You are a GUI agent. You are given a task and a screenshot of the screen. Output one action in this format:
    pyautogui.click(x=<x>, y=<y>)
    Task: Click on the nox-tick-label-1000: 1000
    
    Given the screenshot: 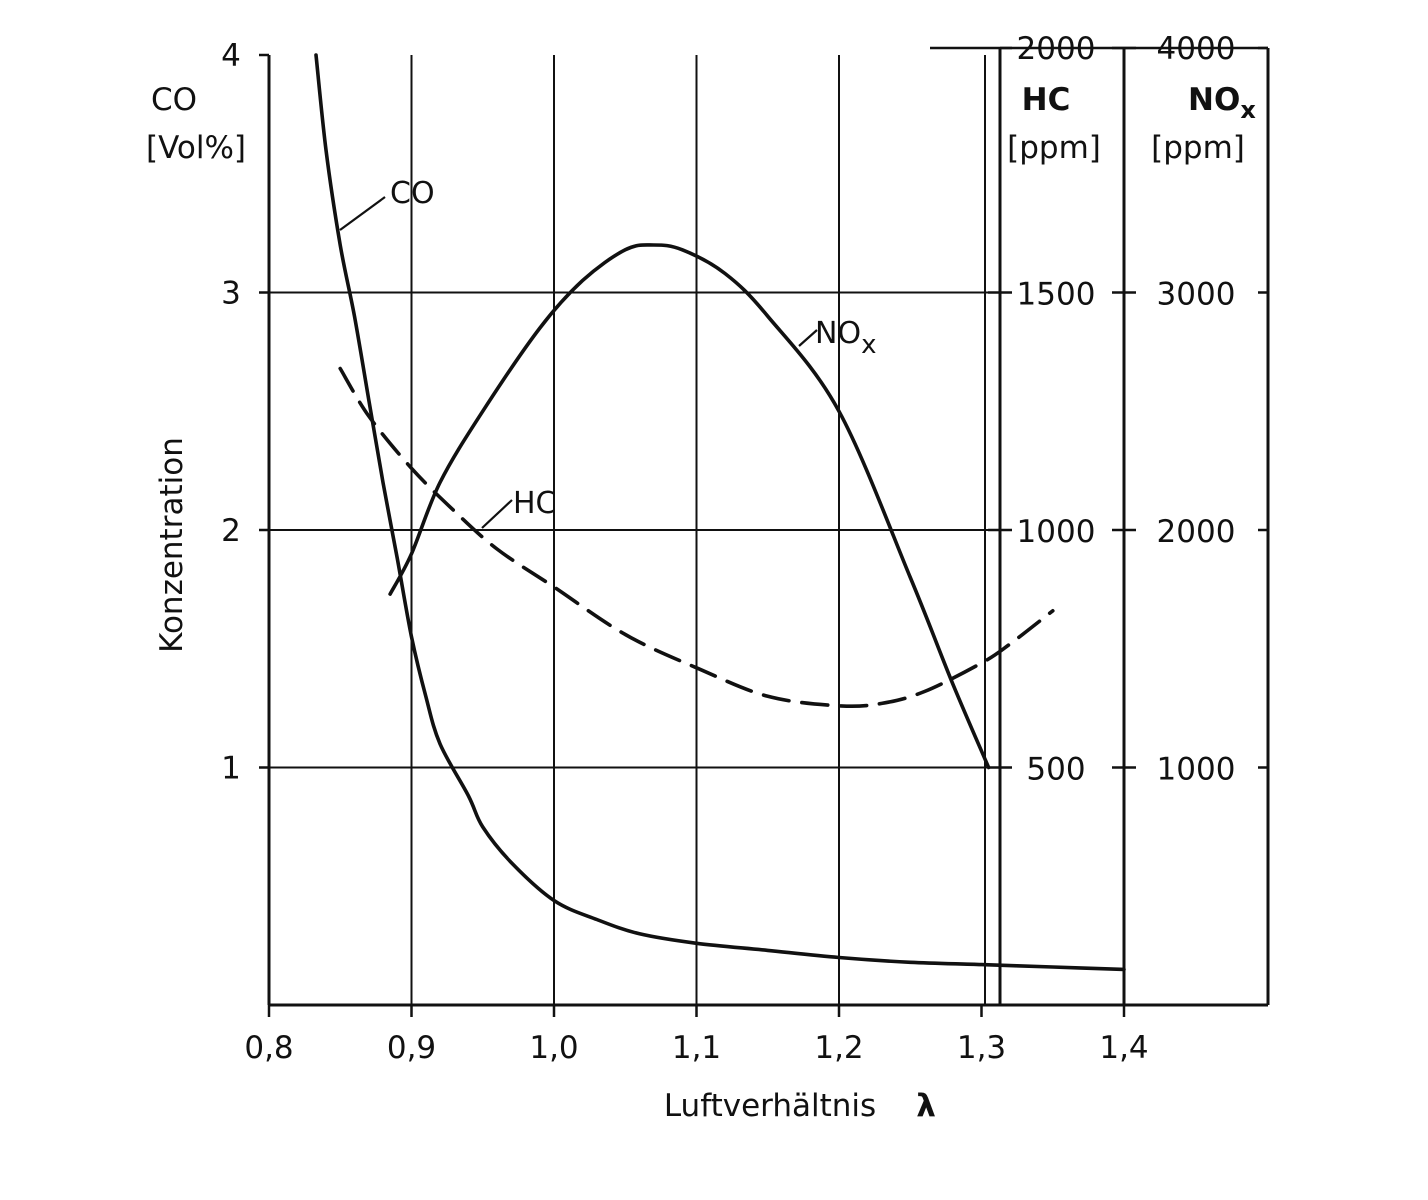 What is the action you would take?
    pyautogui.click(x=1196, y=770)
    